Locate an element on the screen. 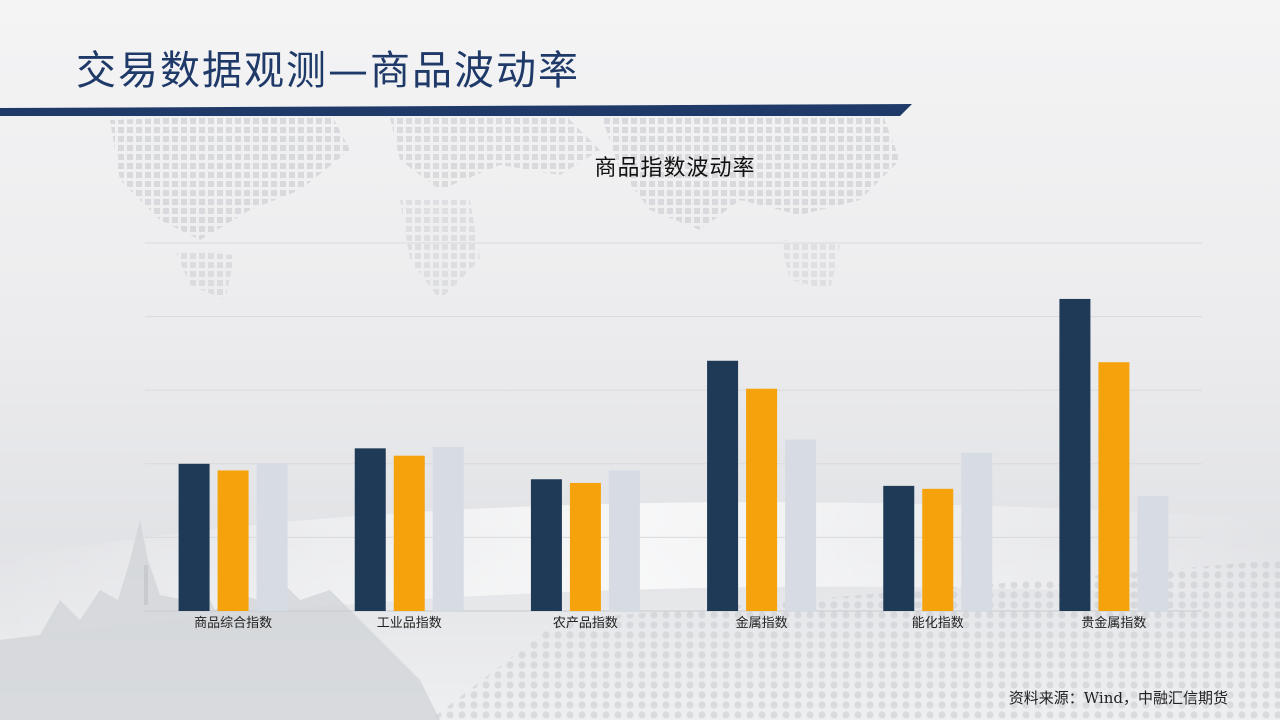  page-title: 交易数据观测—商品波动率 is located at coordinates (328, 71).